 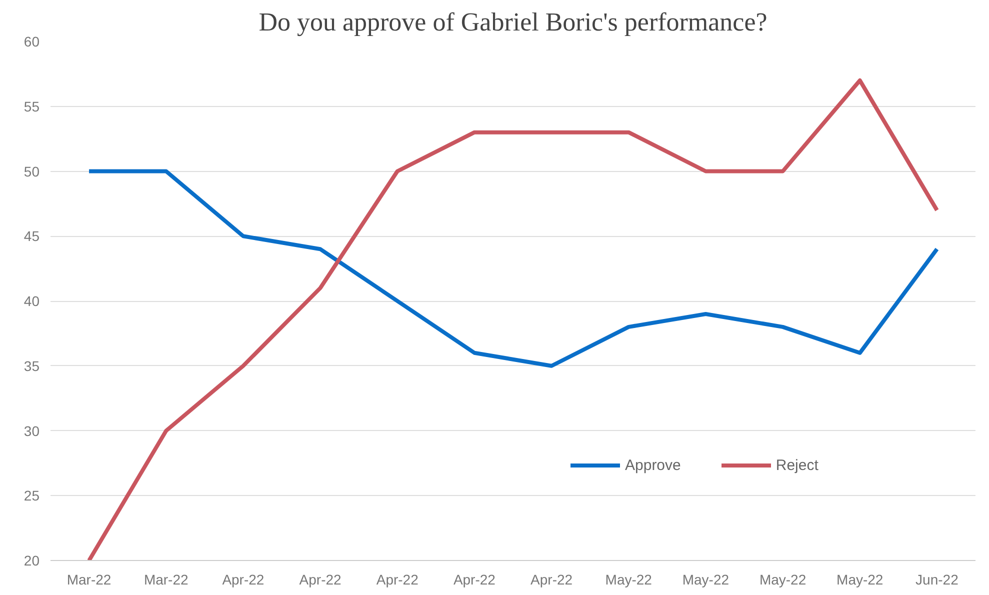 What do you see at coordinates (32, 171) in the screenshot?
I see `y-tick-label: 50` at bounding box center [32, 171].